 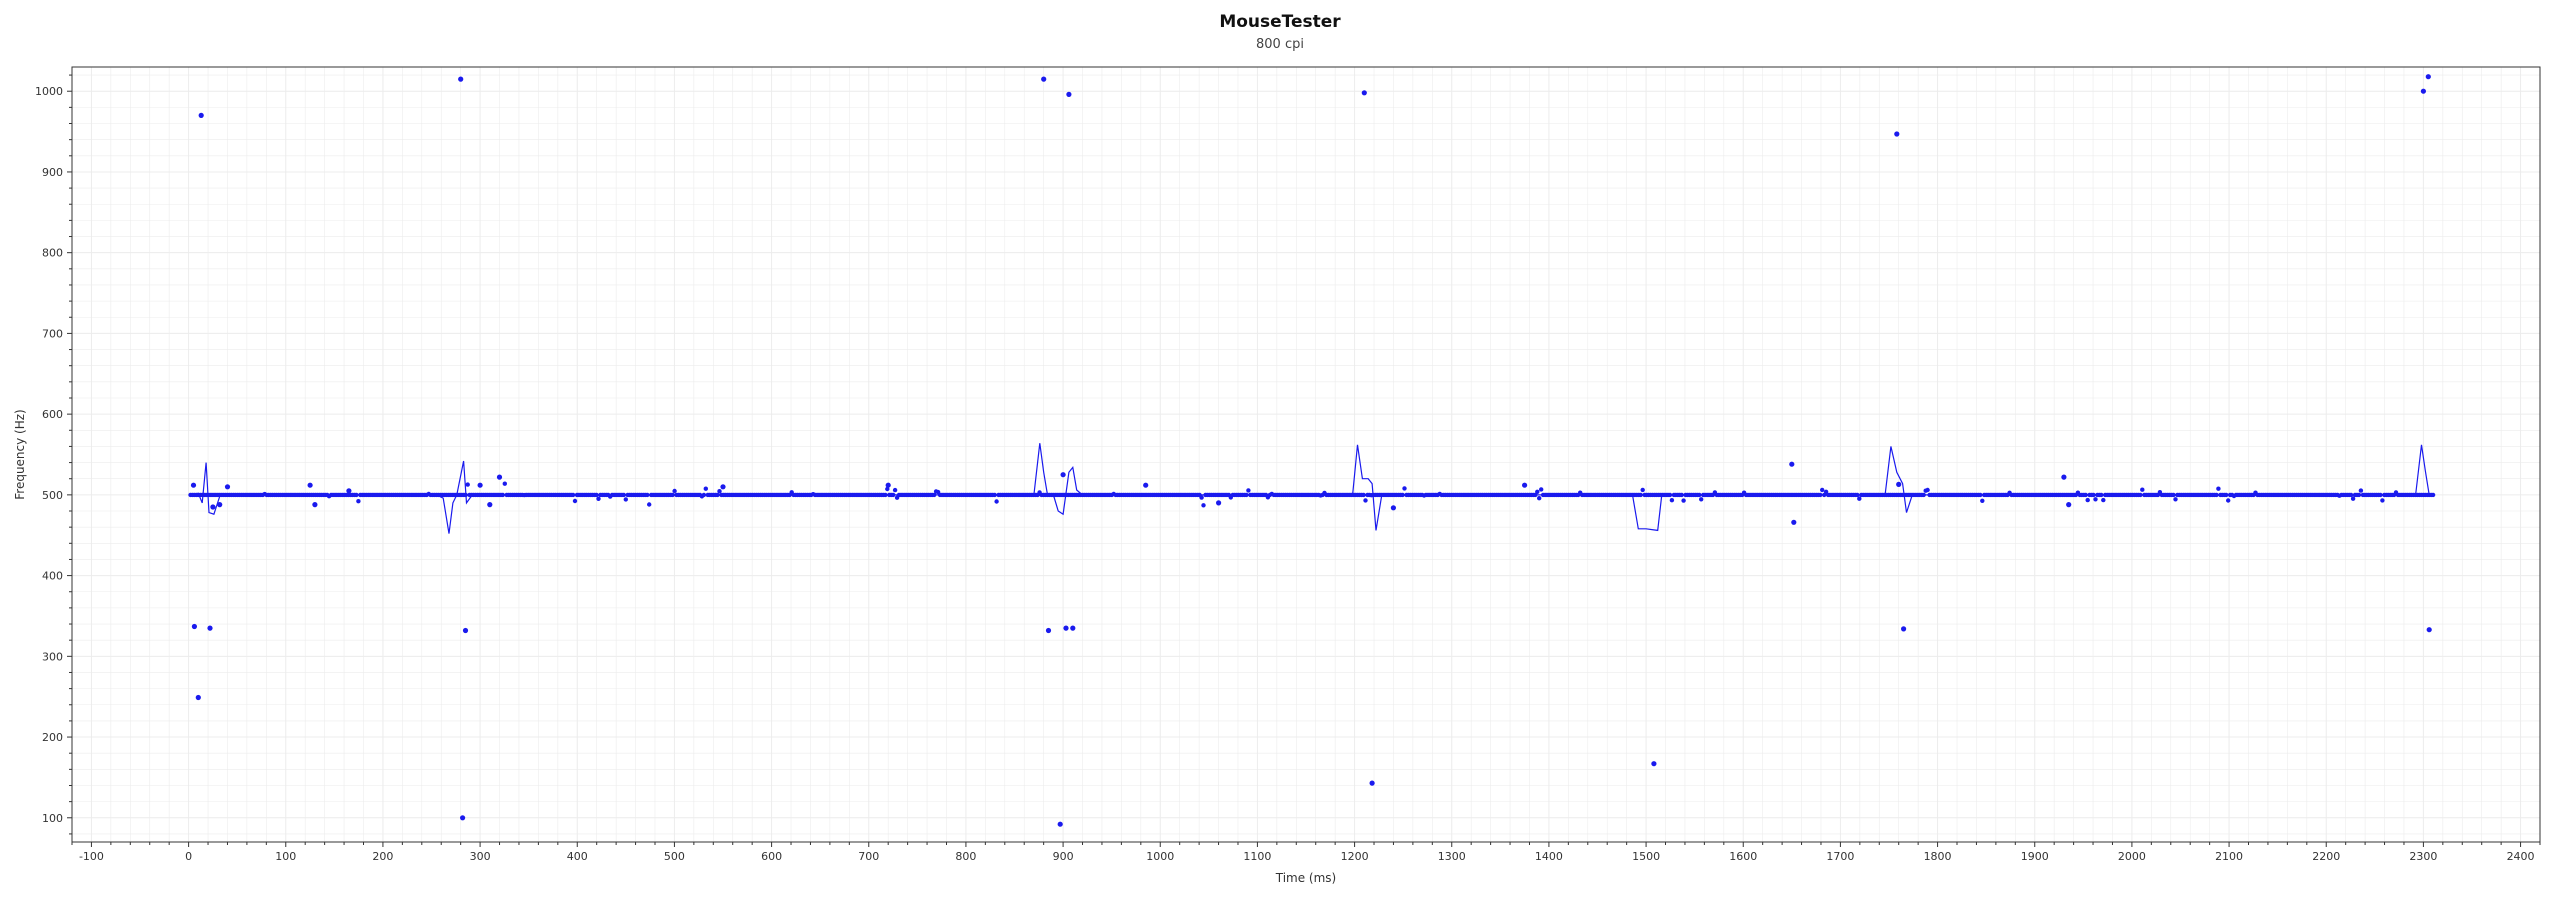 What do you see at coordinates (1840, 856) in the screenshot?
I see `x-tick-label: 1700` at bounding box center [1840, 856].